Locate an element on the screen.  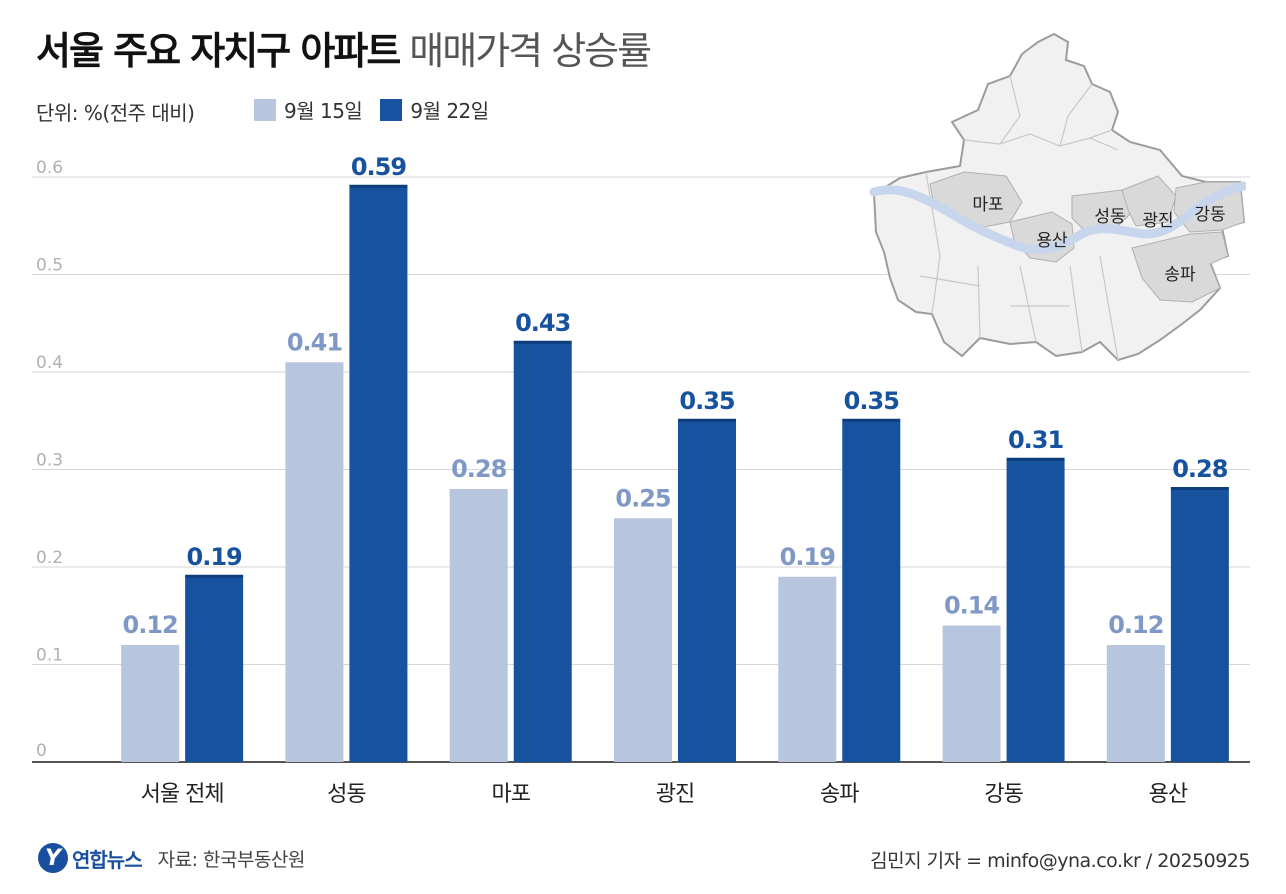
title-light: 매매가격 상승률 is located at coordinates (530, 51).